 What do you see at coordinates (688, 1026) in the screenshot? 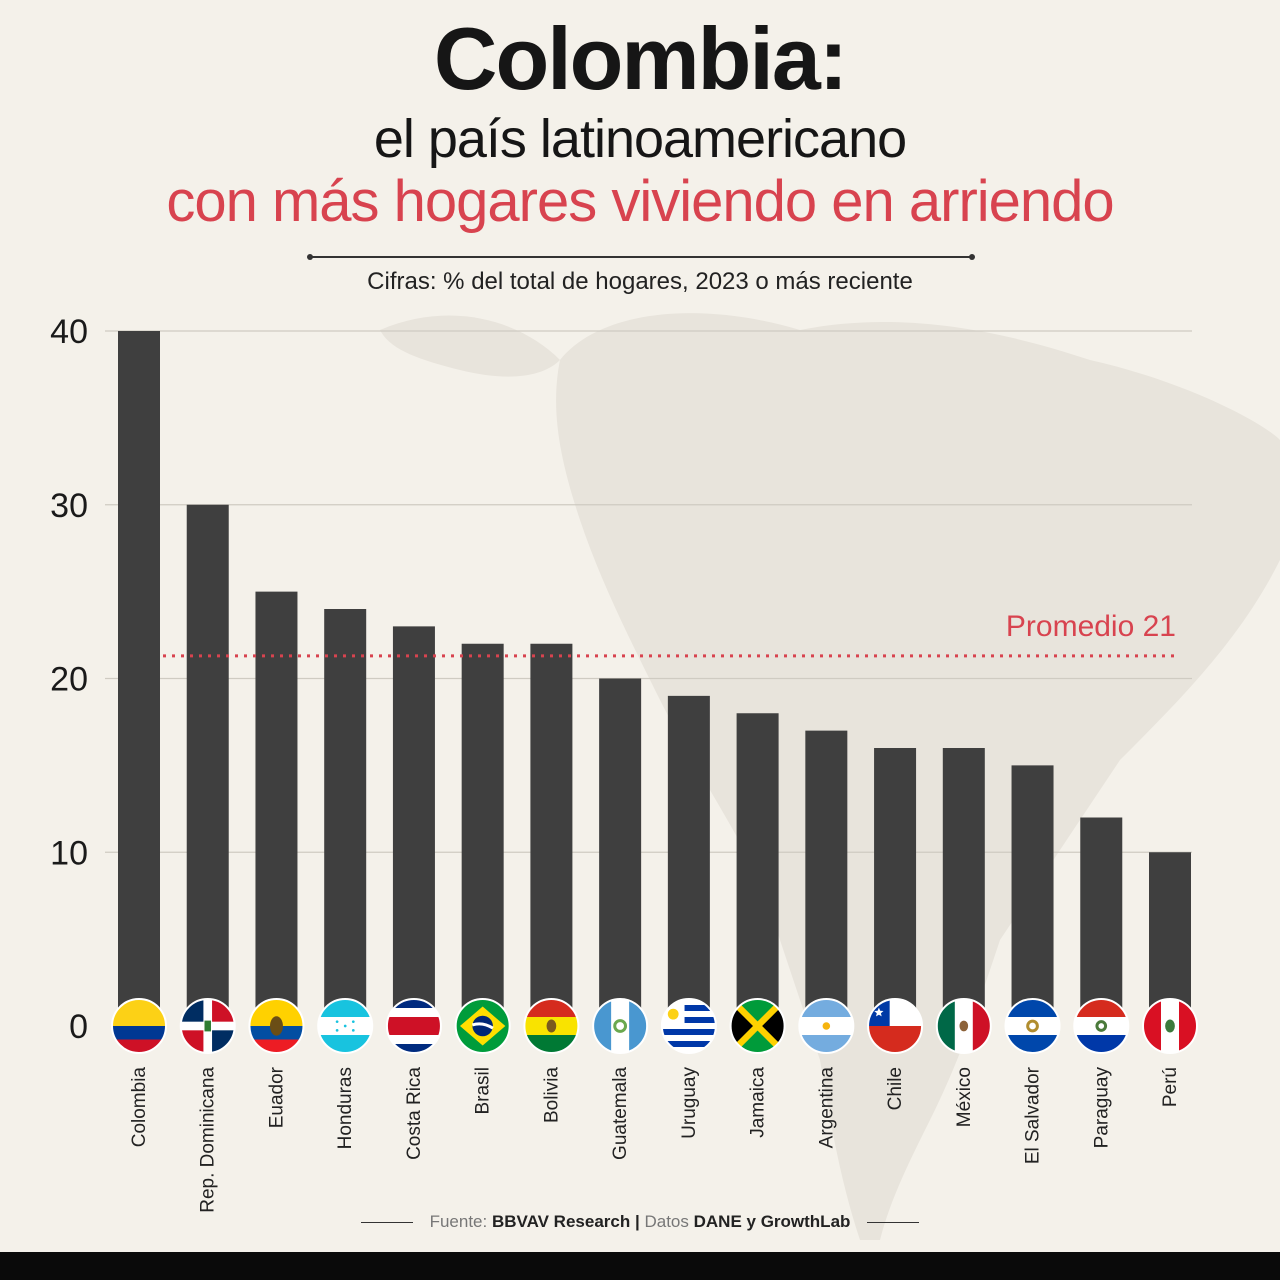
I see `flag-uruguay-icon` at bounding box center [688, 1026].